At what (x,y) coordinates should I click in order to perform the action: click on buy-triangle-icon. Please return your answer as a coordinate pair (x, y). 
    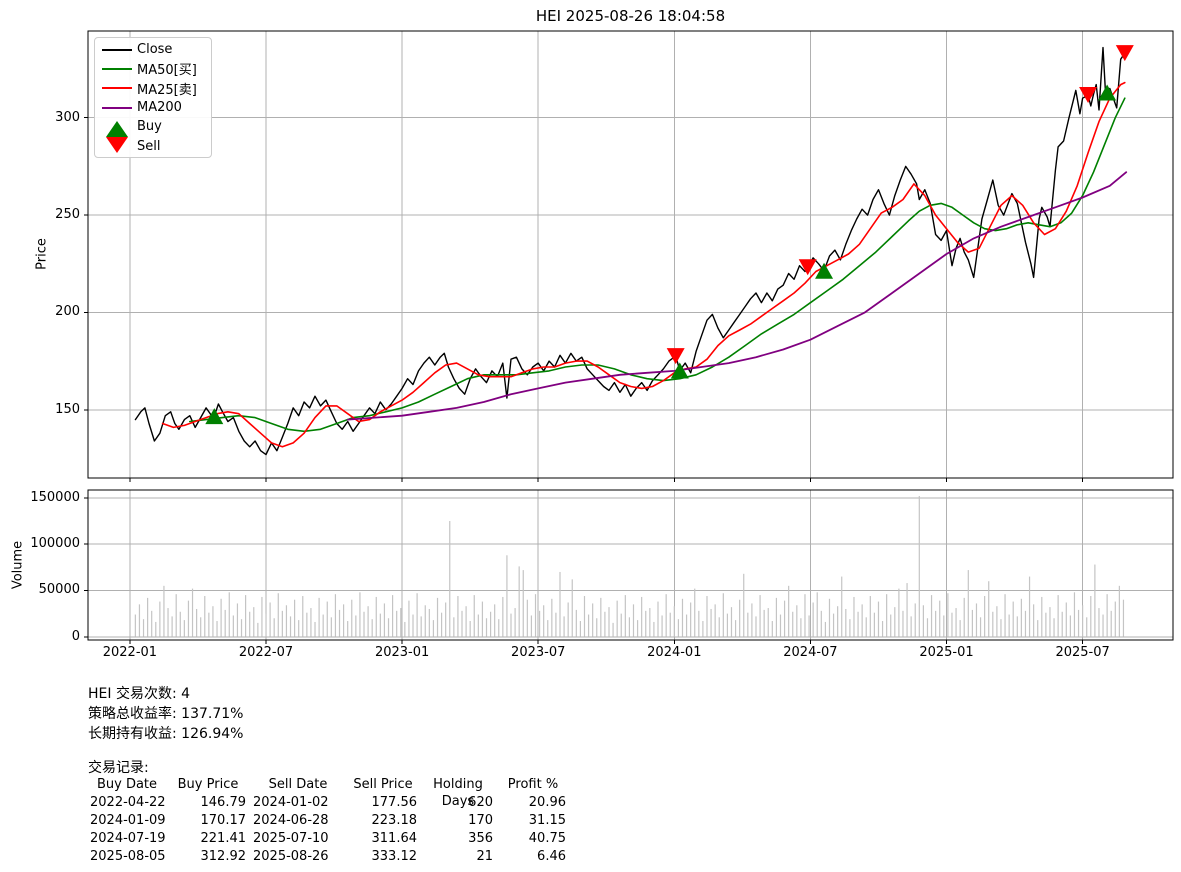
    Looking at the image, I should click on (117, 127).